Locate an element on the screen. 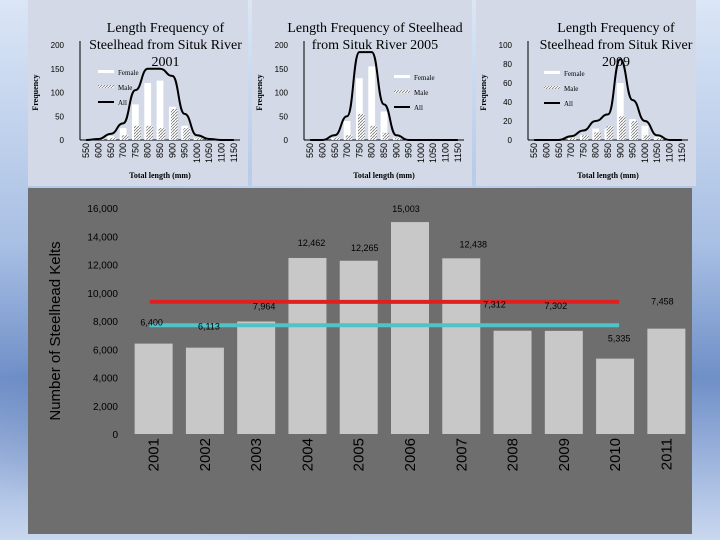 The image size is (720, 540). y-tick-label: 40 is located at coordinates (507, 102).